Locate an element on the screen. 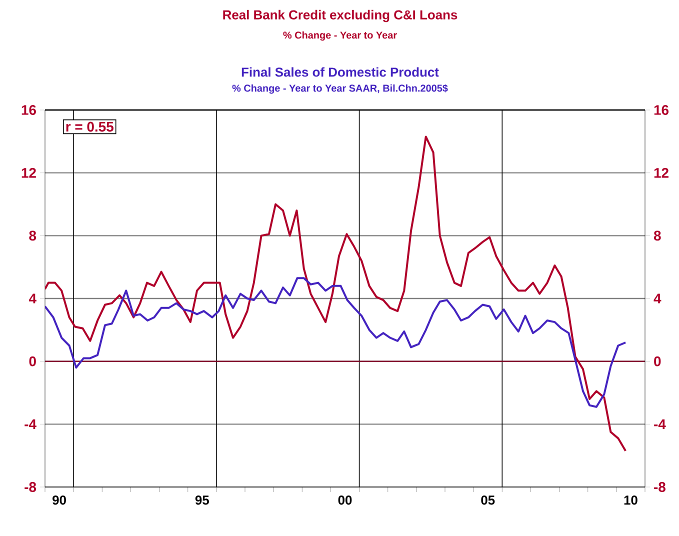 This screenshot has width=679, height=536. text: % Change - Year to Year SAAR, Bil.Chn.2005$ is located at coordinates (340, 89).